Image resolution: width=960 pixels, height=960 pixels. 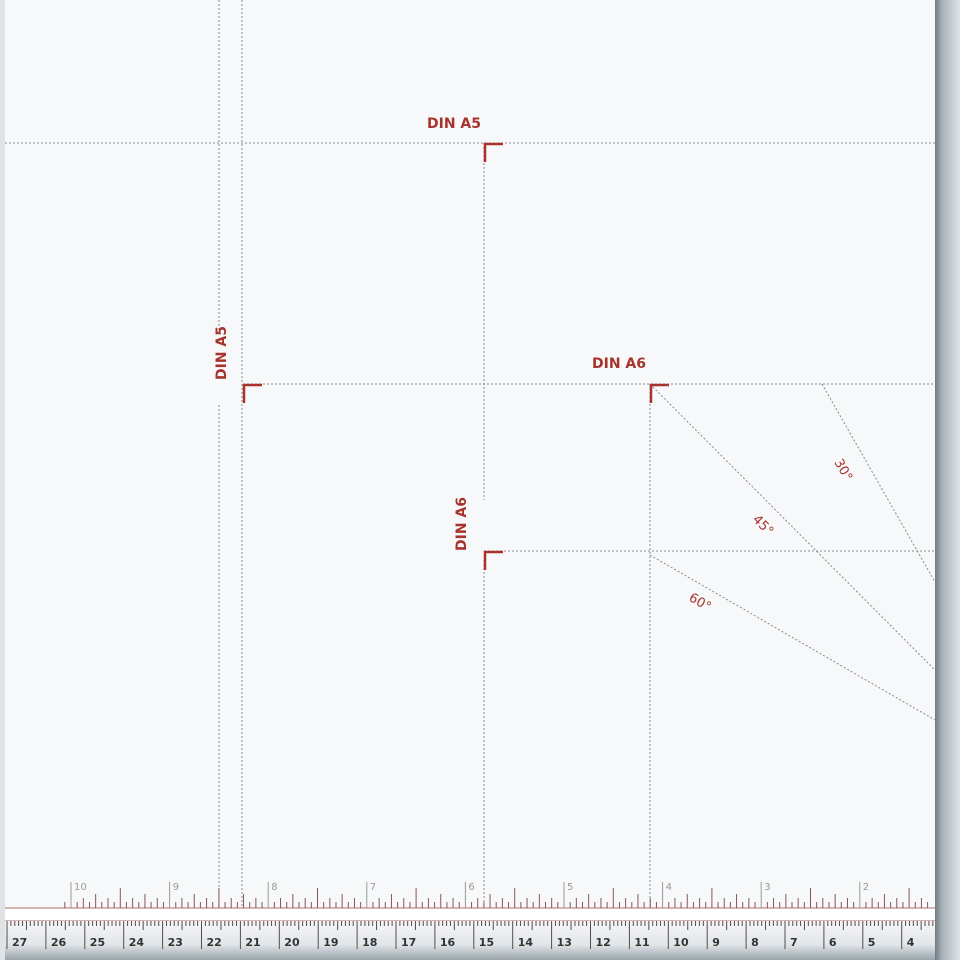 I want to click on inch-label: 4, so click(x=669, y=887).